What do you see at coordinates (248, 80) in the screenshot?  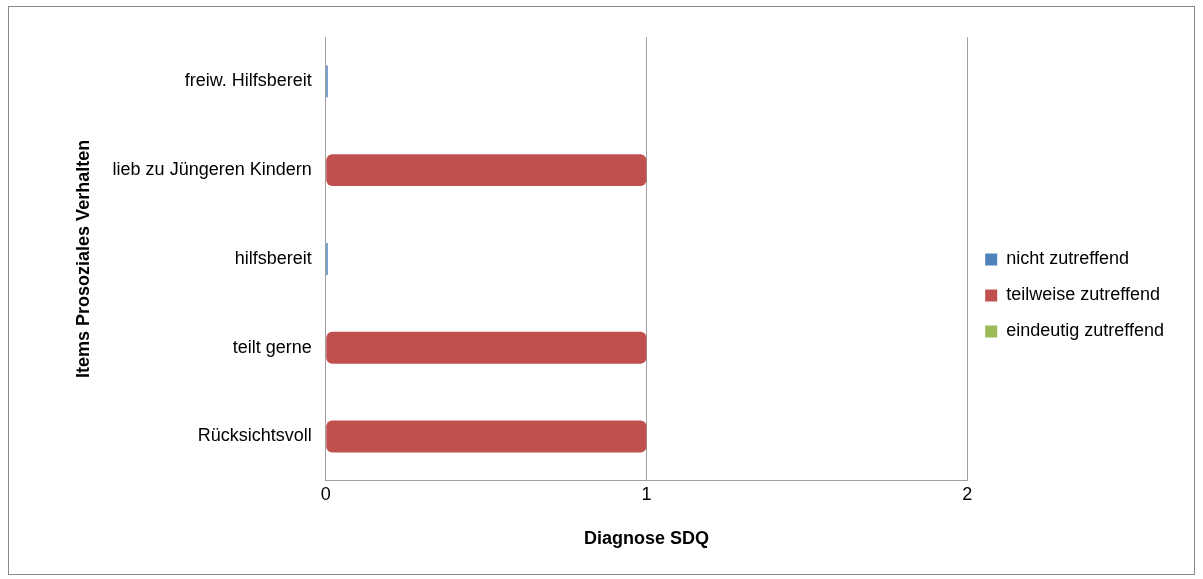 I see `y-tick-label: freiw. Hilfsbereit` at bounding box center [248, 80].